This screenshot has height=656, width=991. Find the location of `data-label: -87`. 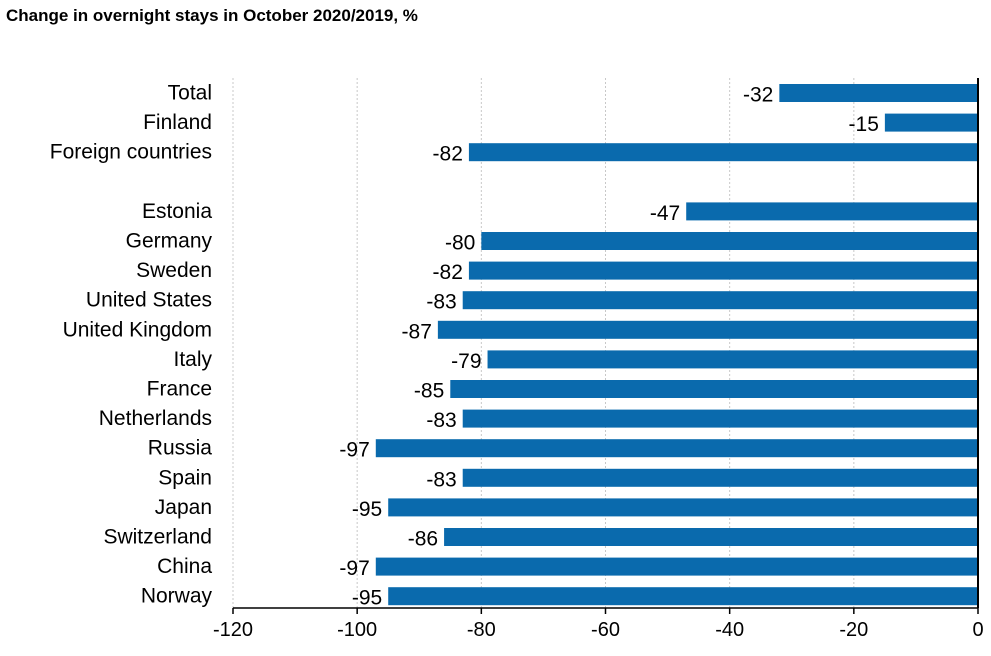

data-label: -87 is located at coordinates (417, 331).